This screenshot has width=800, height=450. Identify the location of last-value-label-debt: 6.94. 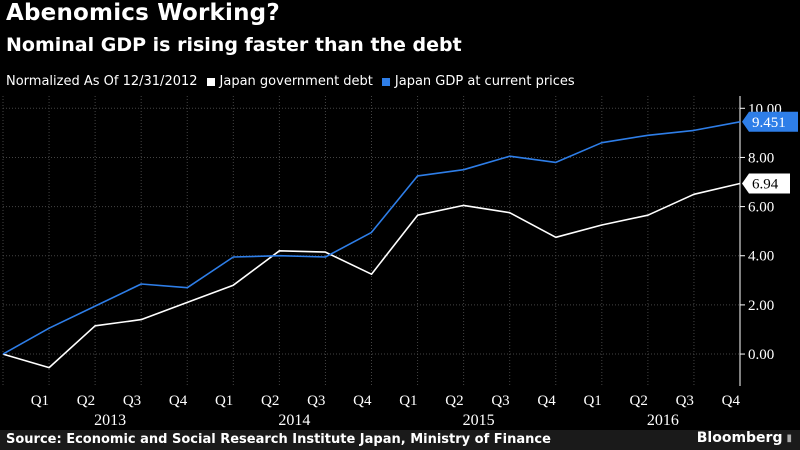
(765, 184).